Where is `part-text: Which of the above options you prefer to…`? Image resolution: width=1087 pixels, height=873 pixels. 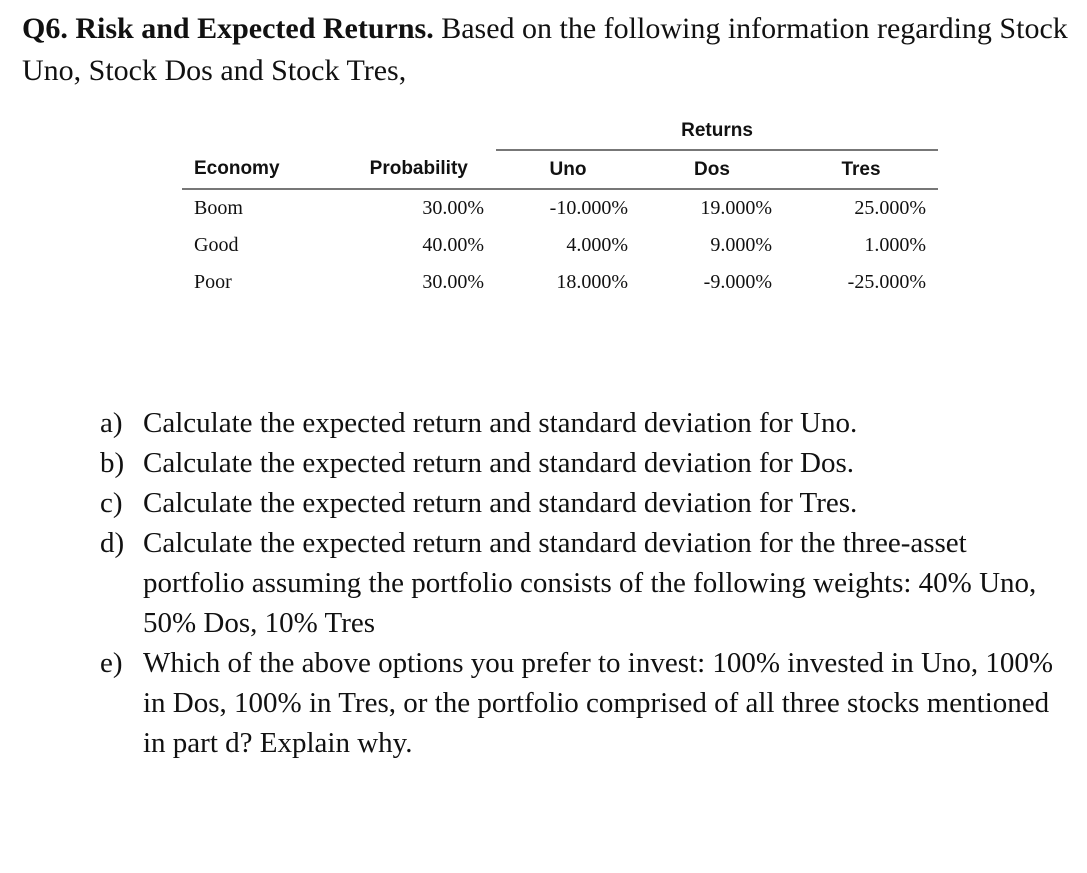
part-text: Which of the above options you prefer to… is located at coordinates (598, 703).